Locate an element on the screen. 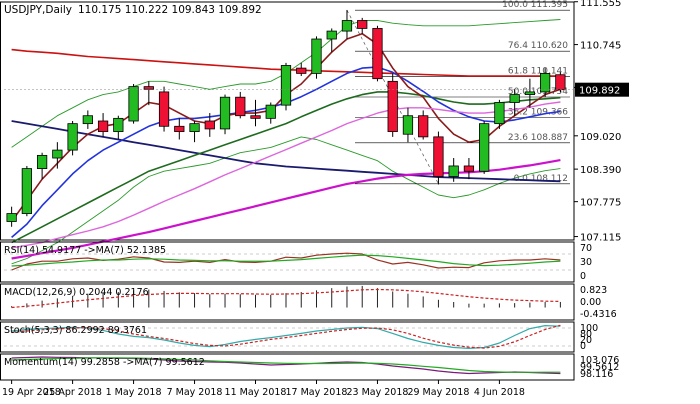 The image size is (700, 404). momentum-label: Momentum(14) 99.2858 ->MA(7) 99.5612 is located at coordinates (104, 362).